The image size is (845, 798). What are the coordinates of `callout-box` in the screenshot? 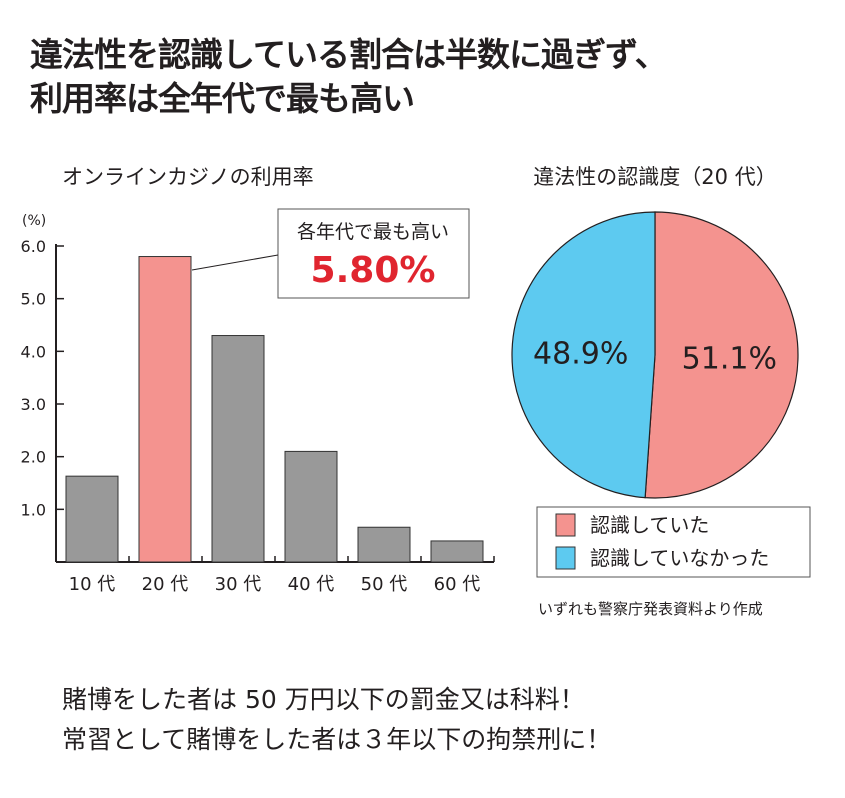 It's located at (373, 253).